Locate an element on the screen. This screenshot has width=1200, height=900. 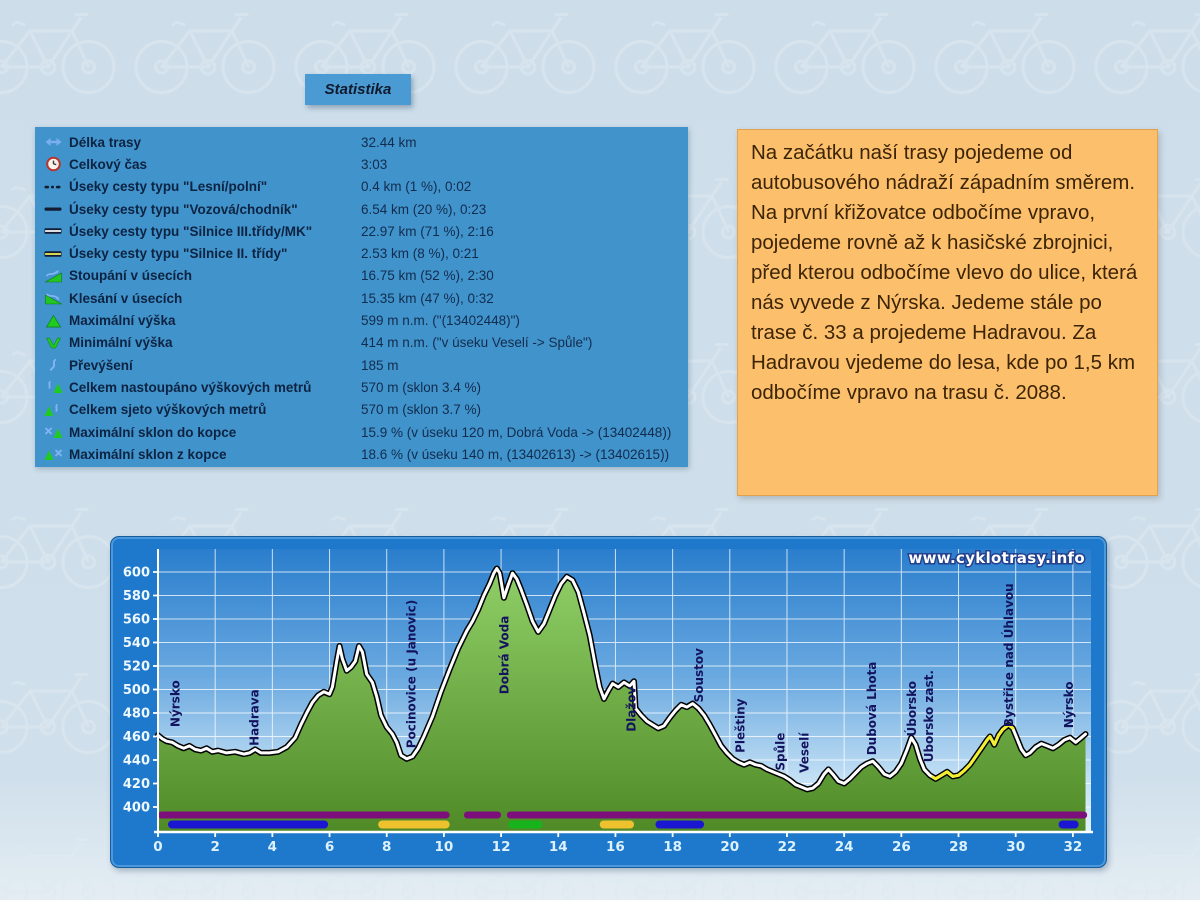
x-tick-label: 22 is located at coordinates (787, 847).